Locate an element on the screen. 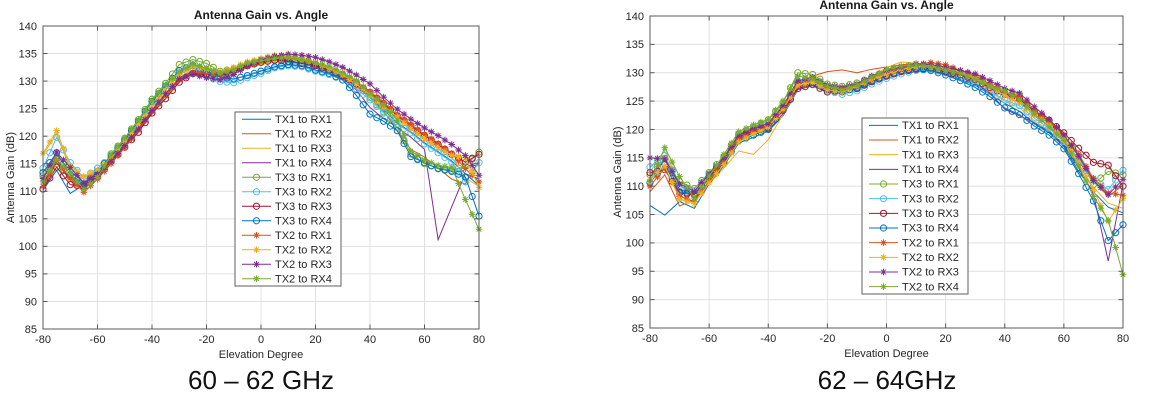  svg-text: 40 is located at coordinates (1005, 339).